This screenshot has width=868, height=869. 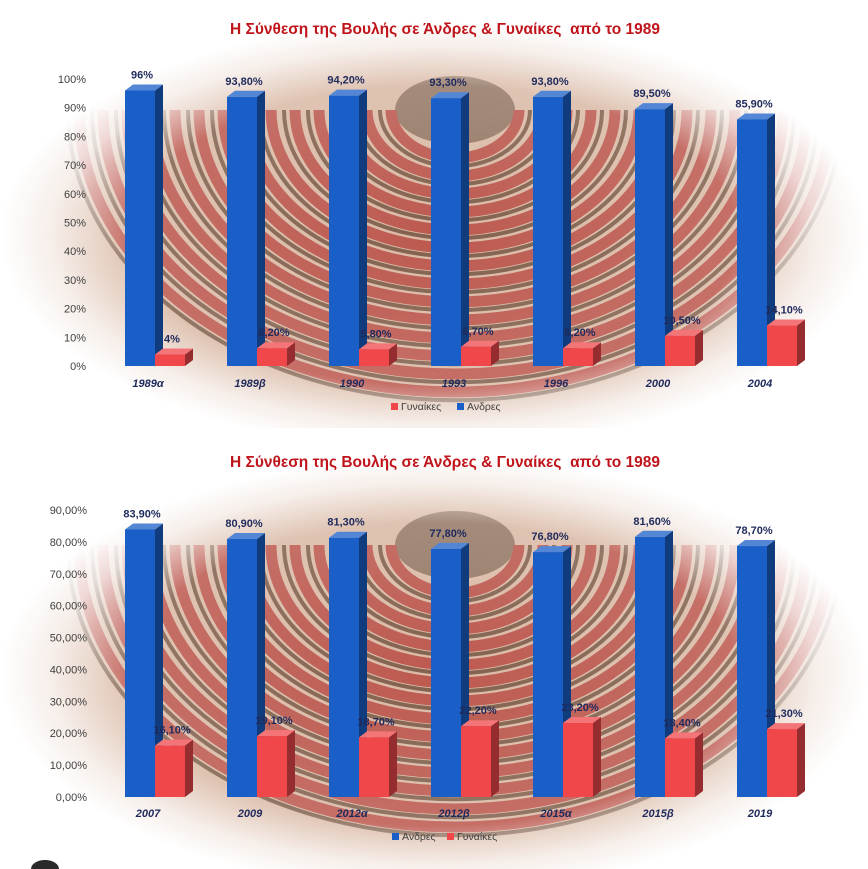 I want to click on data-label-women-5: 18,40%, so click(x=682, y=723).